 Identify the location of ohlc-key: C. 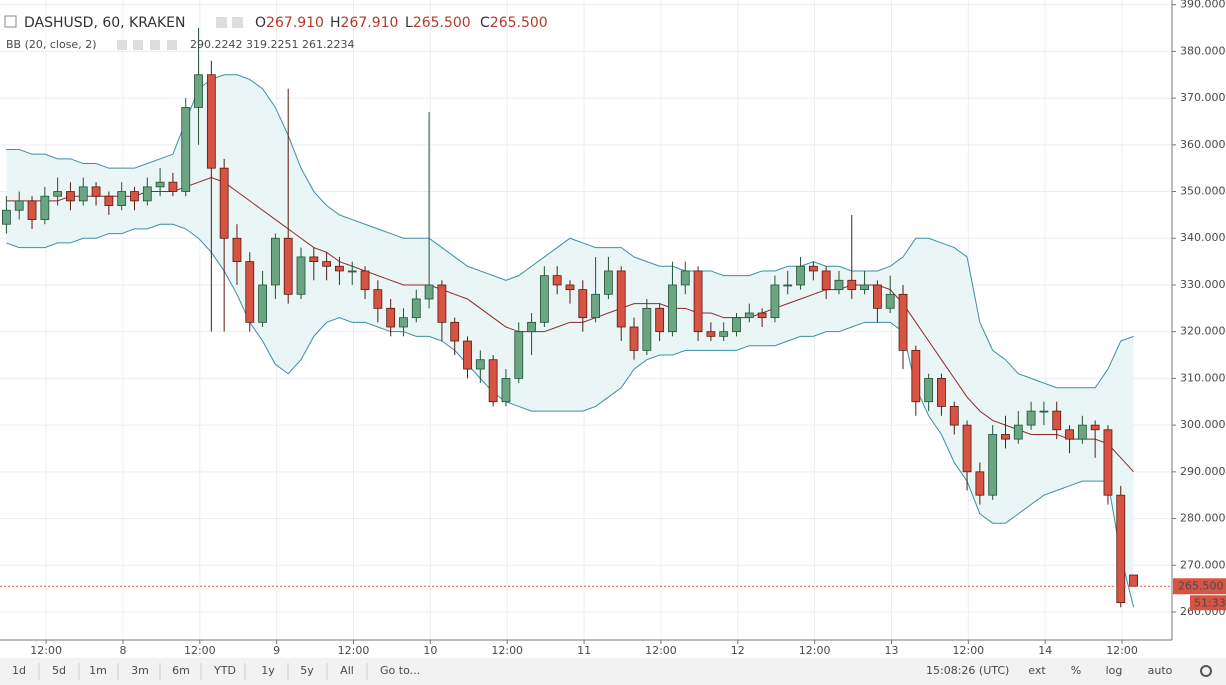
(485, 23).